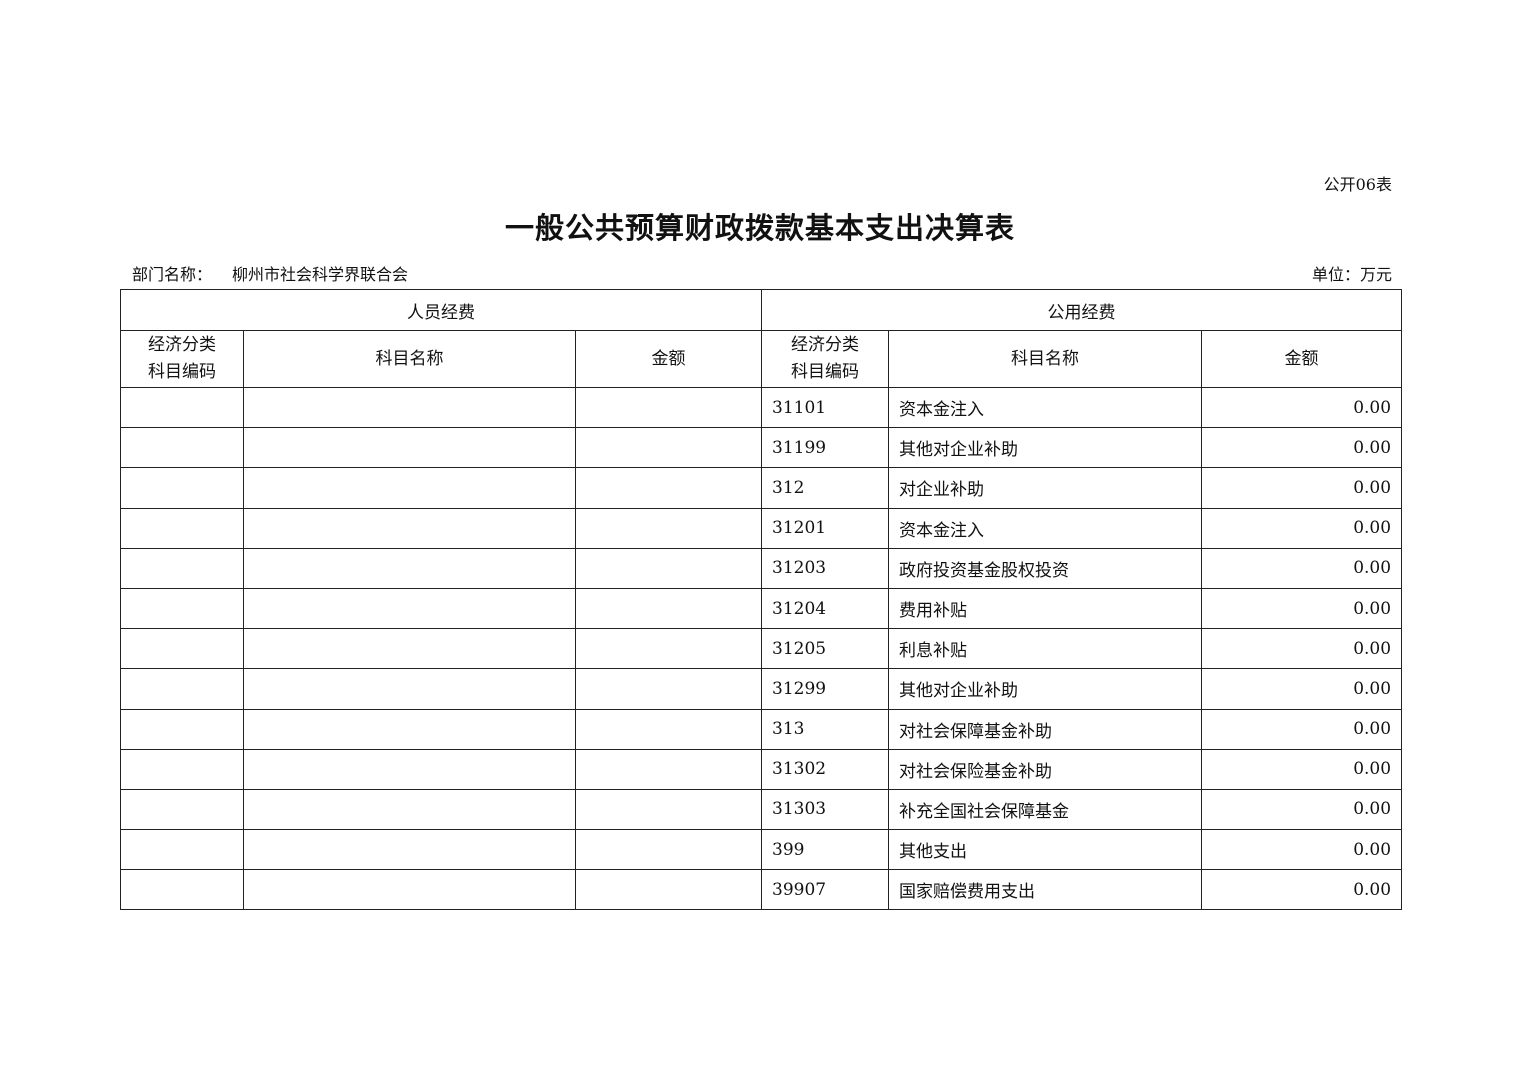  Describe the element at coordinates (759, 228) in the screenshot. I see `page-title: 一般公共预算财政拨款基本支出决算表` at that location.